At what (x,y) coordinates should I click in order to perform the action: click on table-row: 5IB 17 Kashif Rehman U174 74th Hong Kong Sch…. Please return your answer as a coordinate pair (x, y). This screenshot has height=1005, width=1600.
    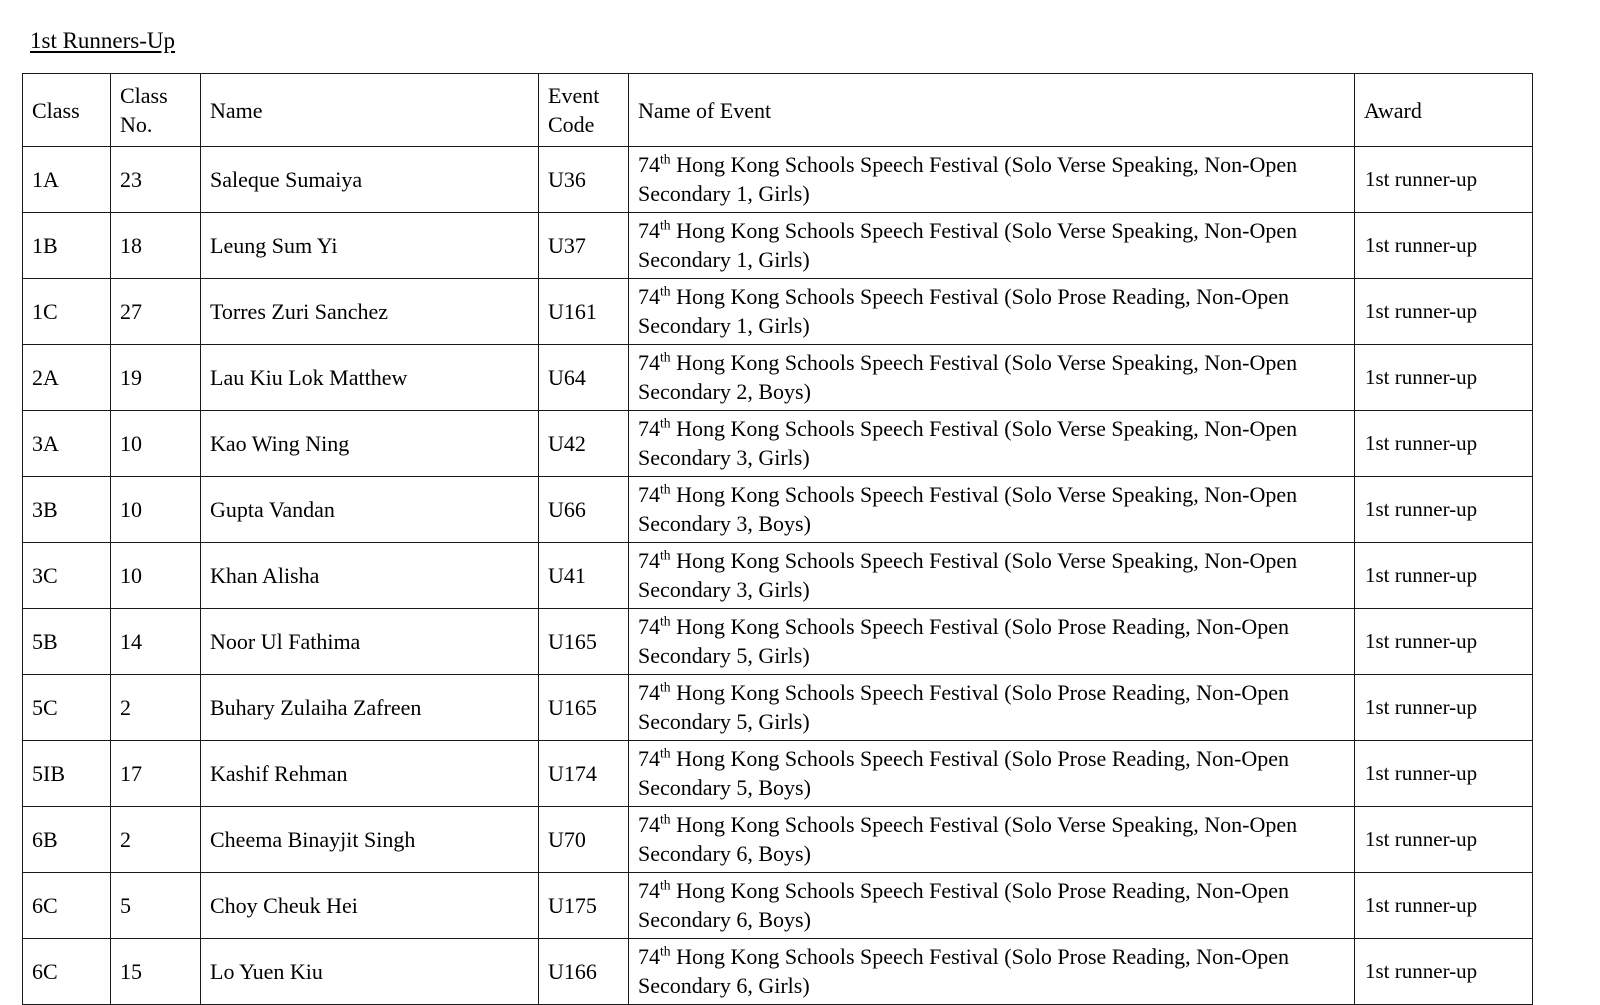
    Looking at the image, I should click on (777, 773).